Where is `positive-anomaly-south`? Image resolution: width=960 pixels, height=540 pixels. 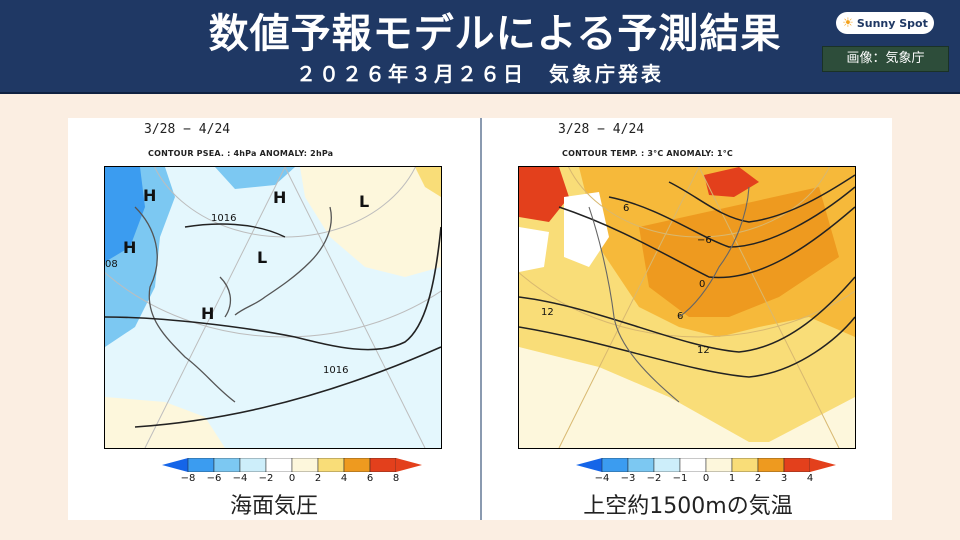 positive-anomaly-south is located at coordinates (165, 422).